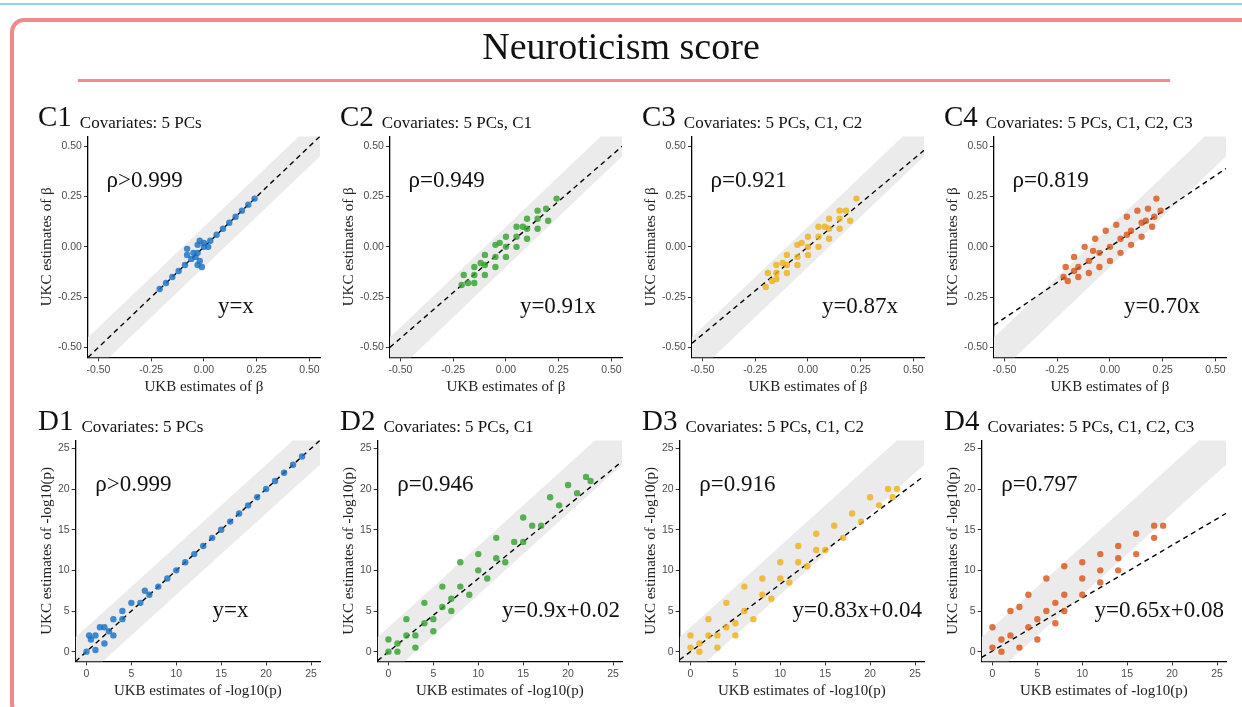  What do you see at coordinates (621, 46) in the screenshot?
I see `text: Neuroticism score` at bounding box center [621, 46].